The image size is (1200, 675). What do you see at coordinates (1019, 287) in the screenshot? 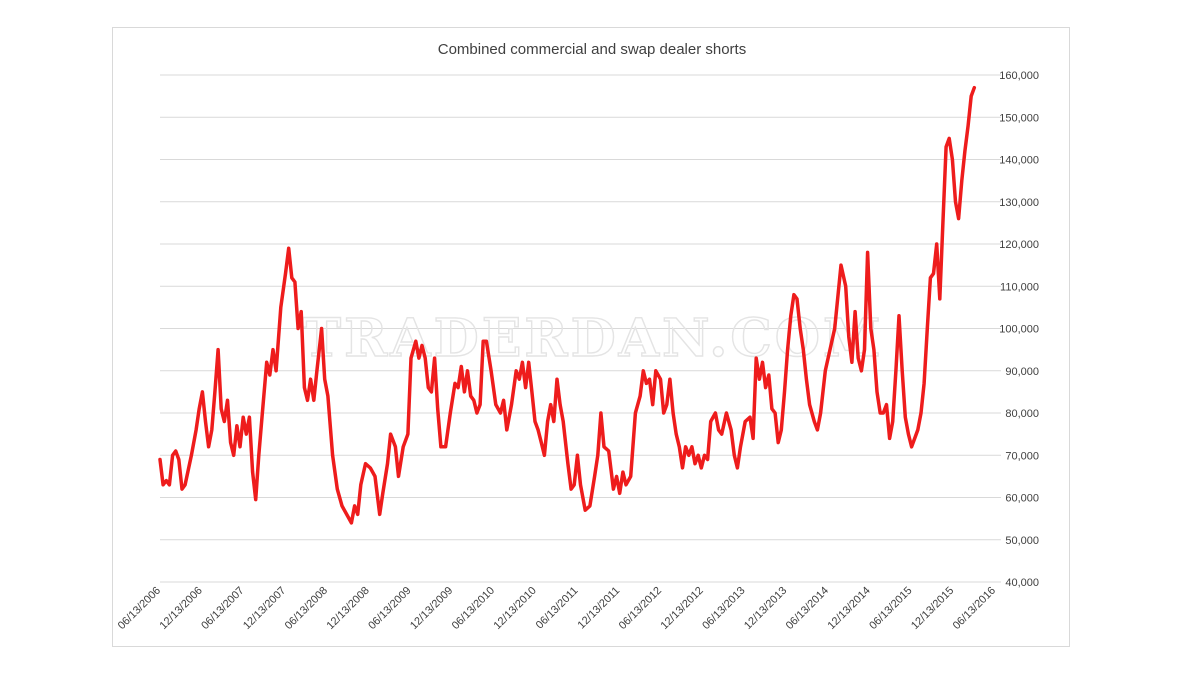
I see `y-tick-label: 110,000` at bounding box center [1019, 287].